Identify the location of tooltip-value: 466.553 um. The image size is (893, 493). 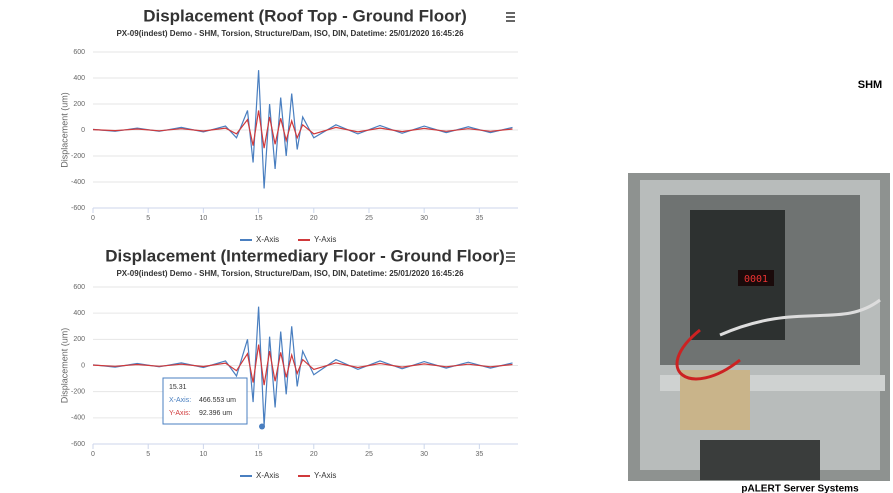
(217, 400).